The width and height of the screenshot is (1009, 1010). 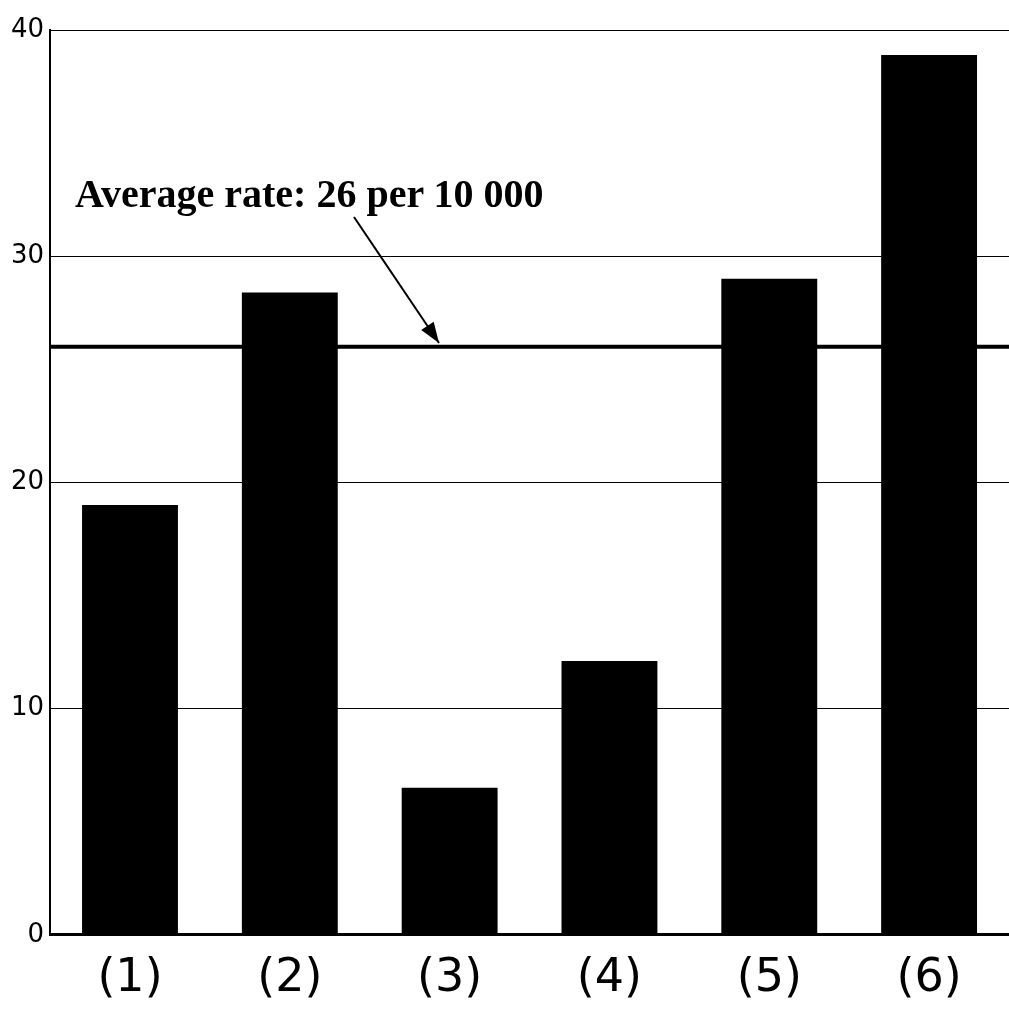 I want to click on y-tick-label: 0, so click(x=36, y=932).